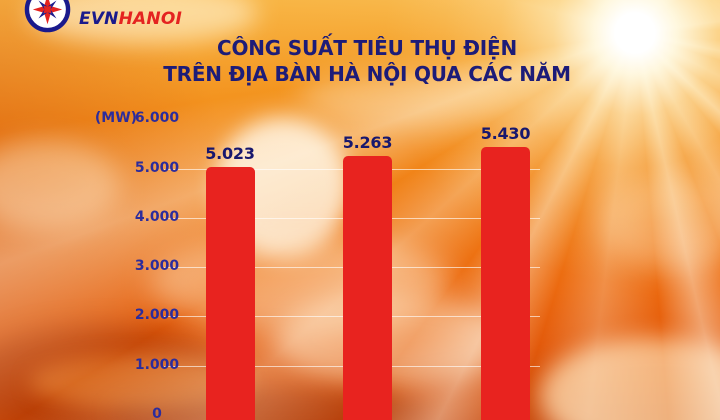 This screenshot has width=720, height=420. Describe the element at coordinates (116, 118) in the screenshot. I see `y-axis-unit-label: (MW)` at that location.